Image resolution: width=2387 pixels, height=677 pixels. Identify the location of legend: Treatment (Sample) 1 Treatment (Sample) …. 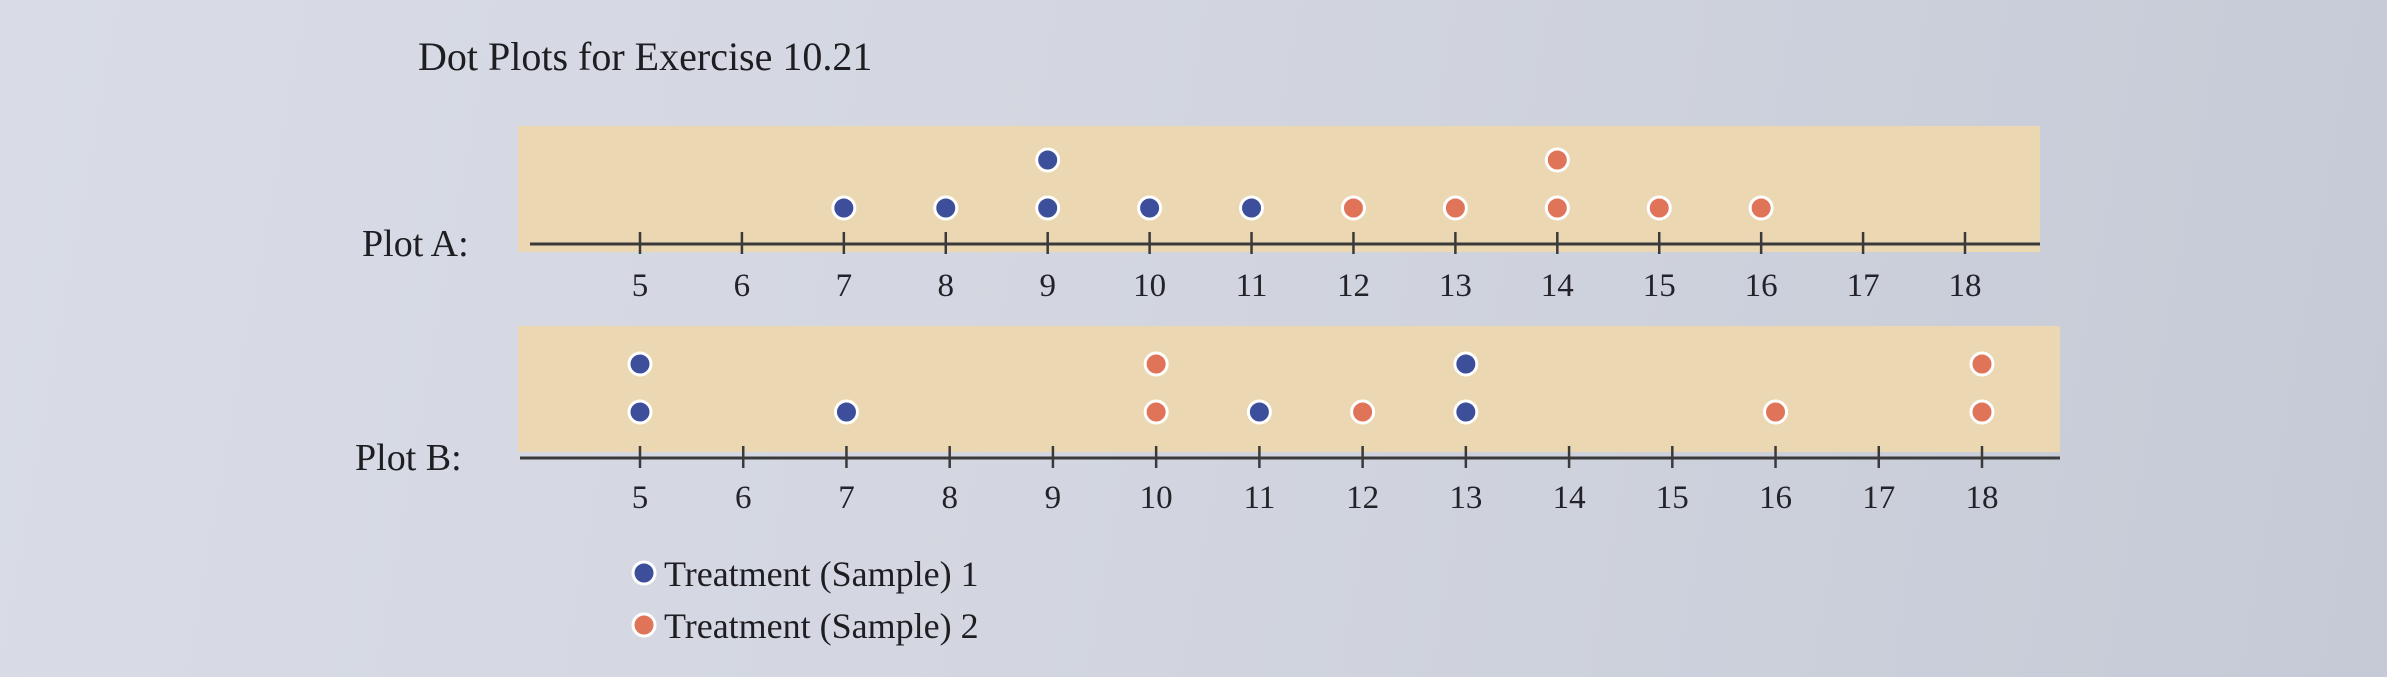
(805, 600).